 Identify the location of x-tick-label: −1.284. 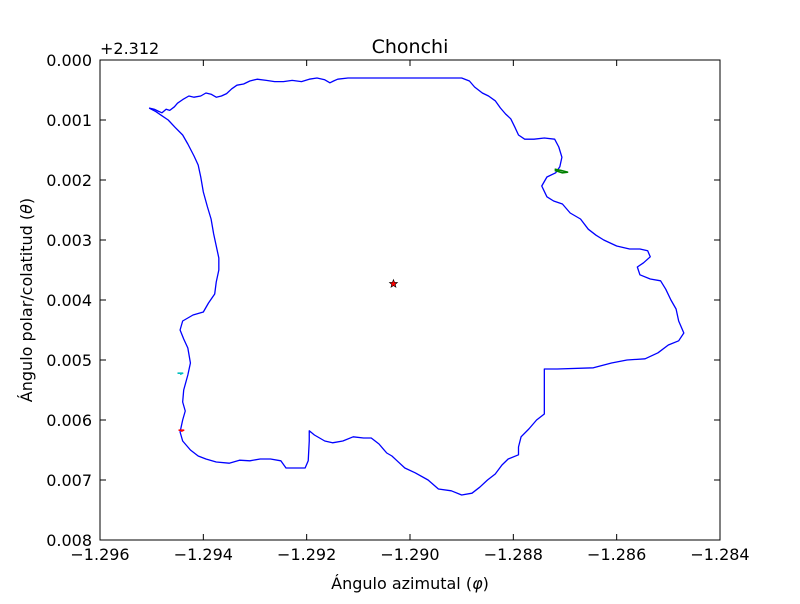
(719, 554).